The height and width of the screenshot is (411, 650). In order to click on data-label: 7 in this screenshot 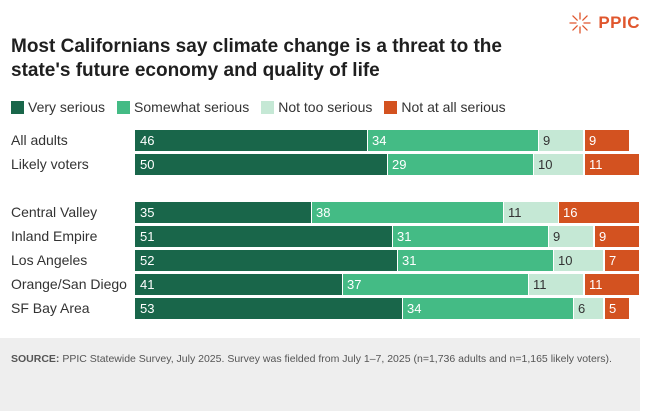, I will do `click(613, 260)`.